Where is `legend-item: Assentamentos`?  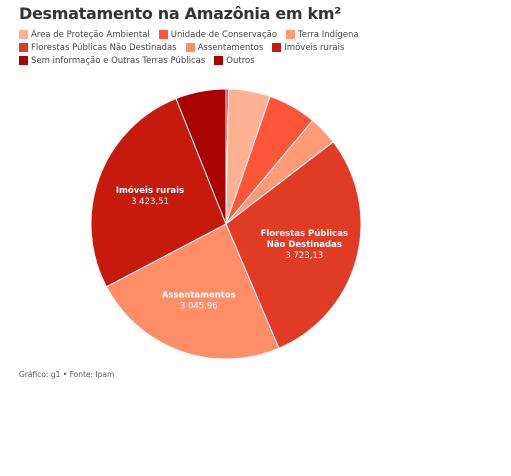
legend-item: Assentamentos is located at coordinates (224, 47).